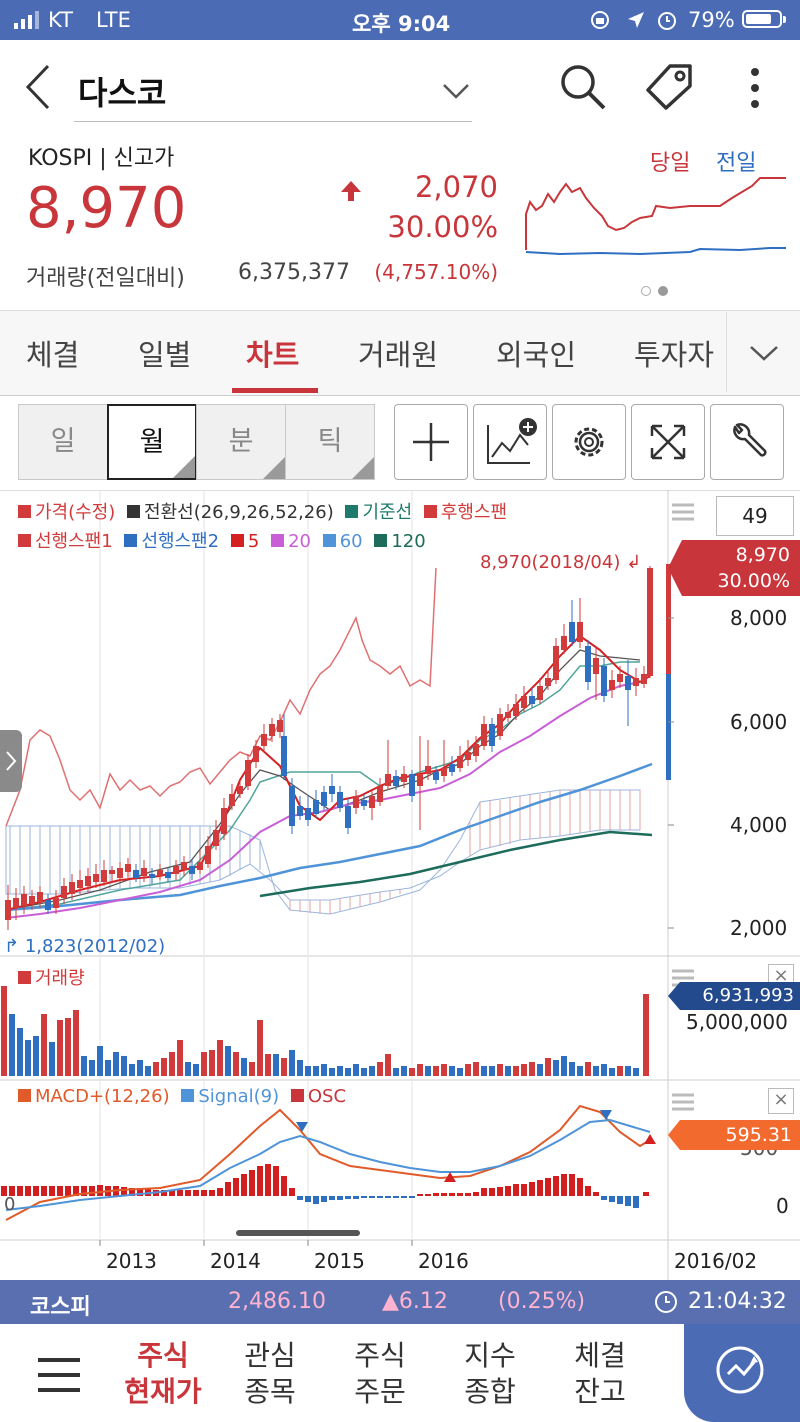  What do you see at coordinates (742, 1373) in the screenshot?
I see `quick-chart-button` at bounding box center [742, 1373].